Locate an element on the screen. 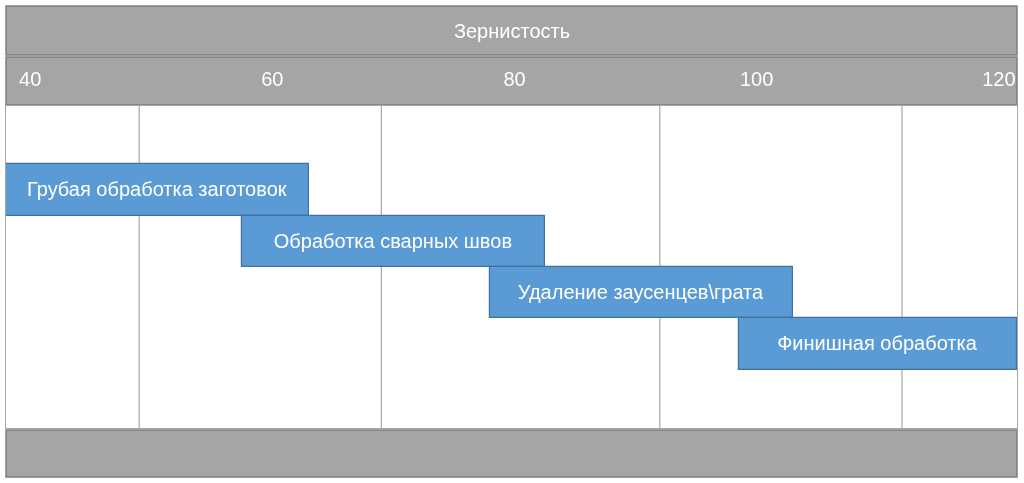  y-tick-label: Обработка сварных швов is located at coordinates (393, 240).